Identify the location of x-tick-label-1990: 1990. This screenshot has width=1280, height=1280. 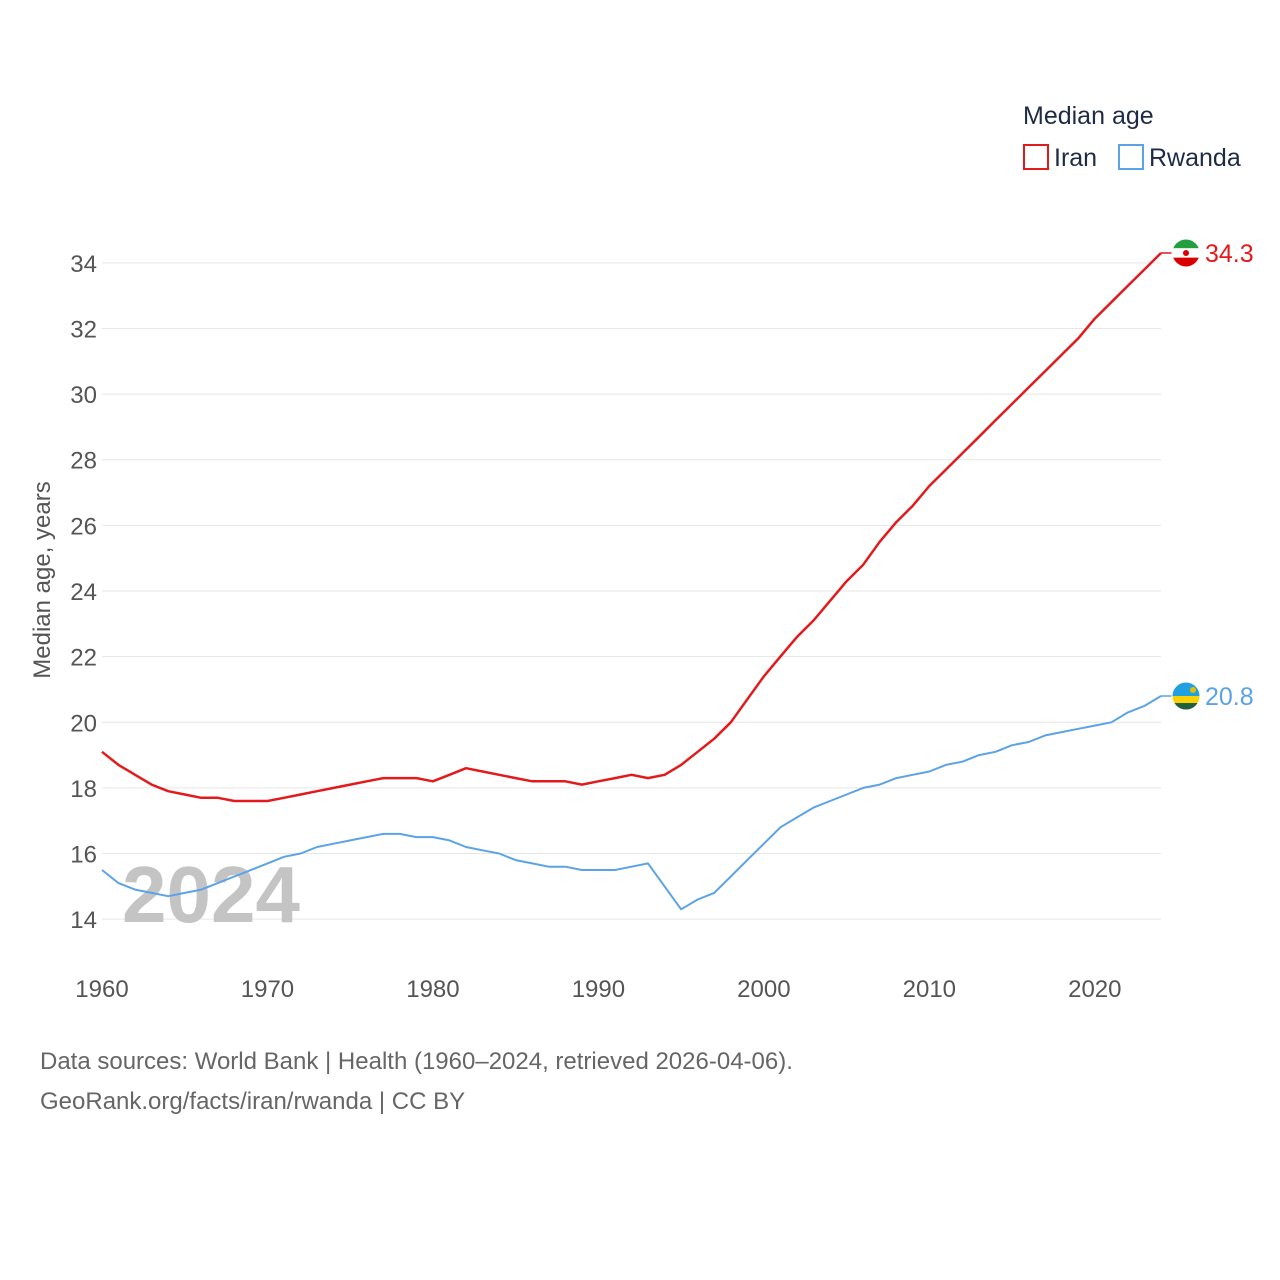
(598, 989).